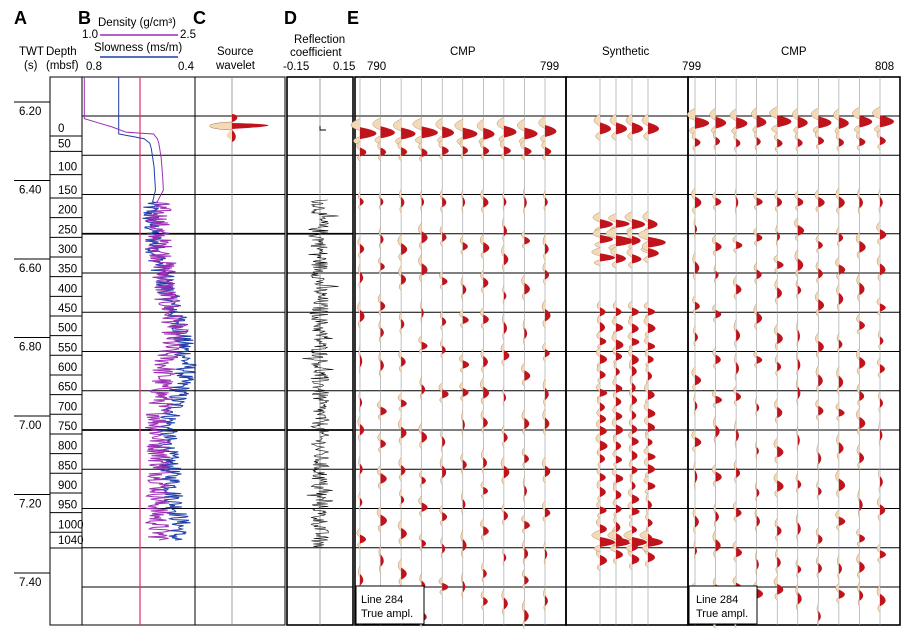 Image resolution: width=912 pixels, height=638 pixels. Describe the element at coordinates (390, 605) in the screenshot. I see `line-label-box-left` at that location.